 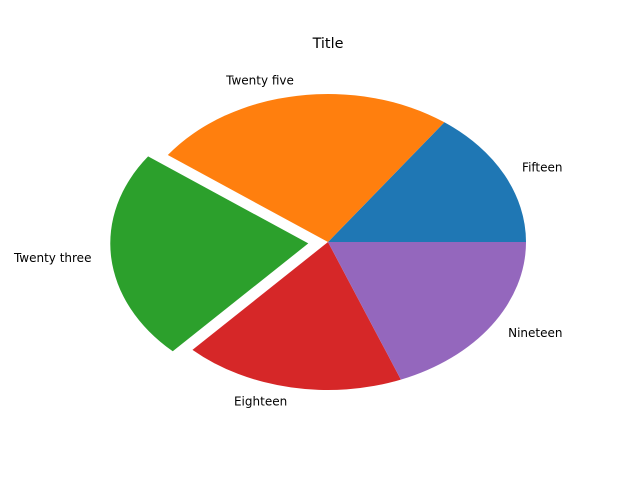 What do you see at coordinates (52, 258) in the screenshot?
I see `slice-label-twenty-three: Twenty three` at bounding box center [52, 258].